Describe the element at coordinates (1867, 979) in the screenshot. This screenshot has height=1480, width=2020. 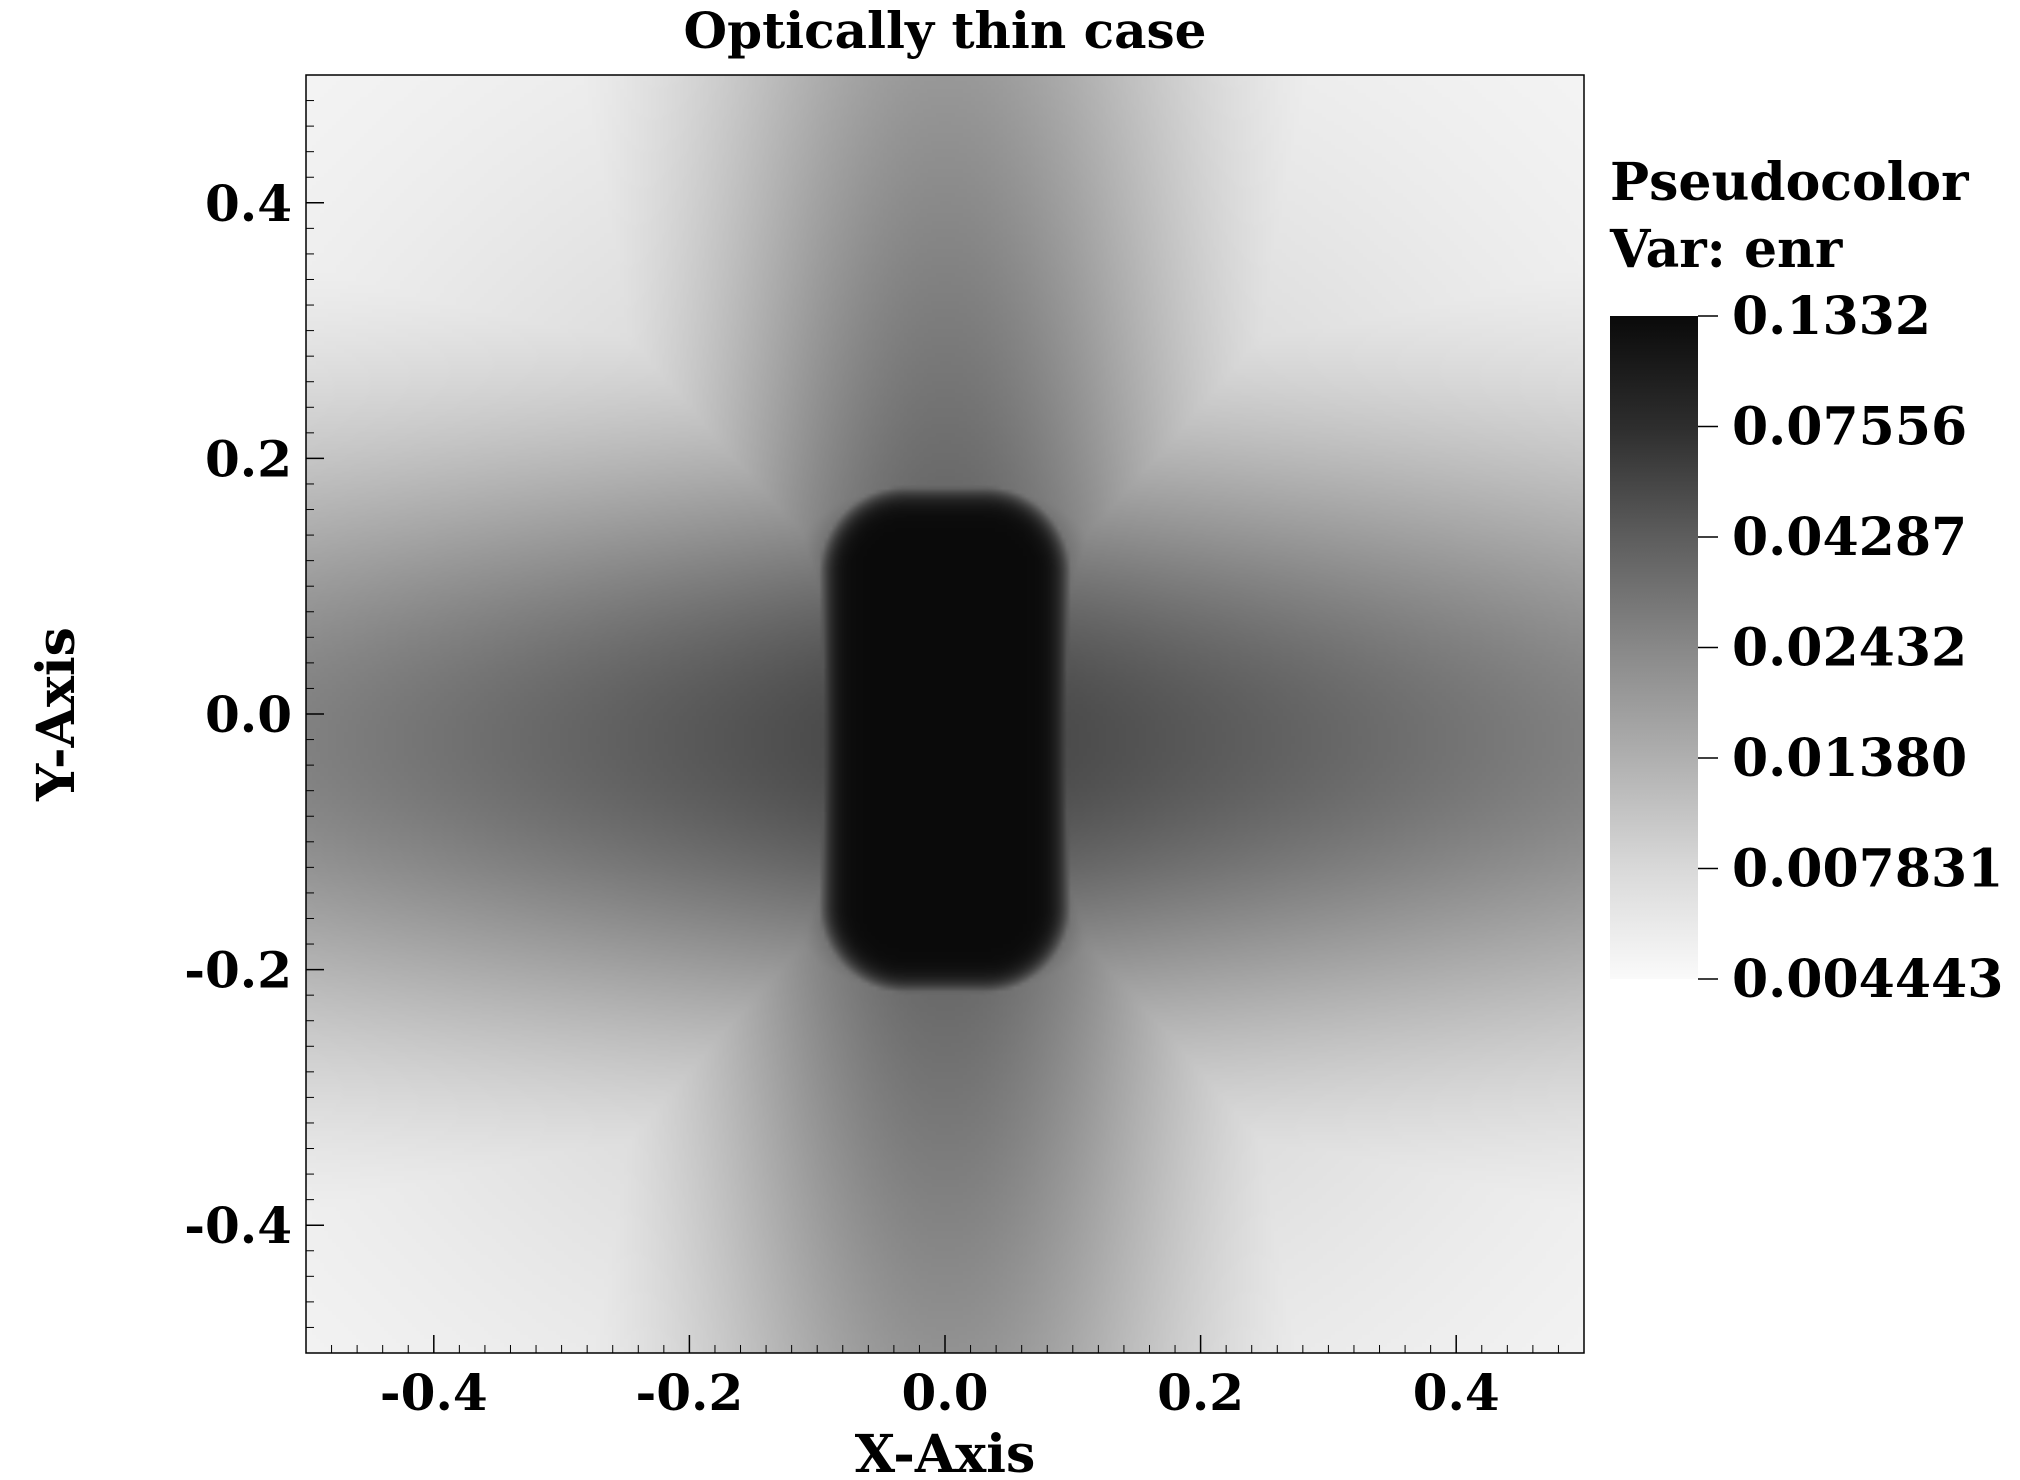
I see `colorbar-tick-label: 0.004443` at that location.